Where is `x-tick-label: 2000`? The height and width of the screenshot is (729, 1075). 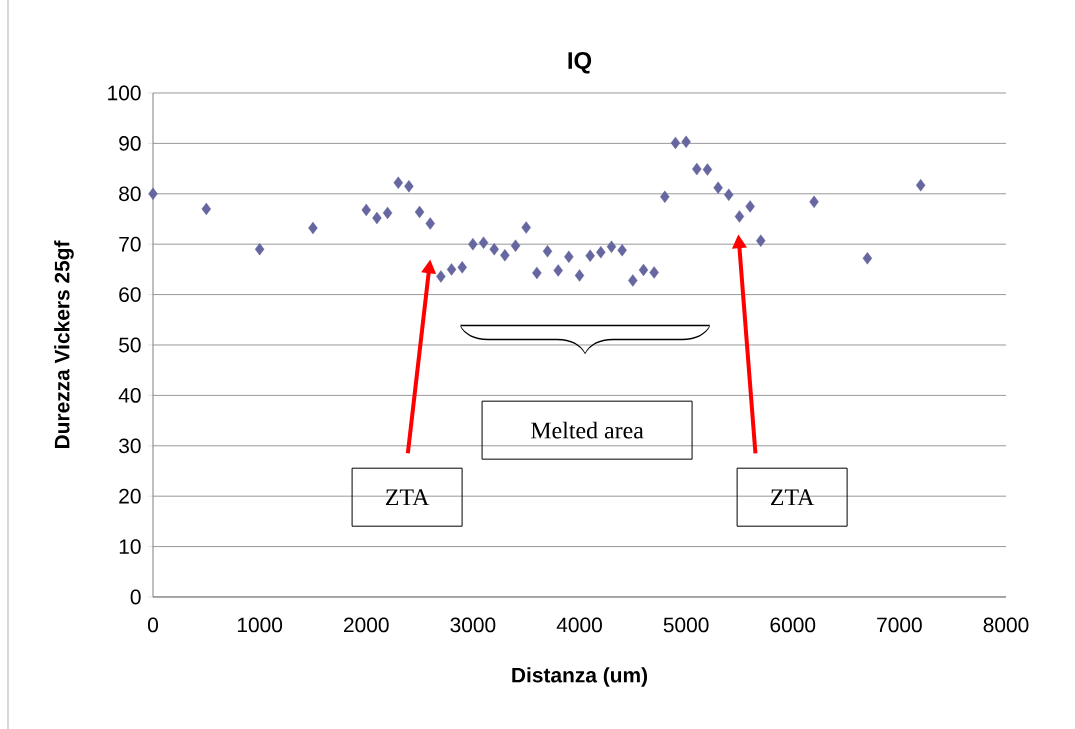 x-tick-label: 2000 is located at coordinates (366, 625).